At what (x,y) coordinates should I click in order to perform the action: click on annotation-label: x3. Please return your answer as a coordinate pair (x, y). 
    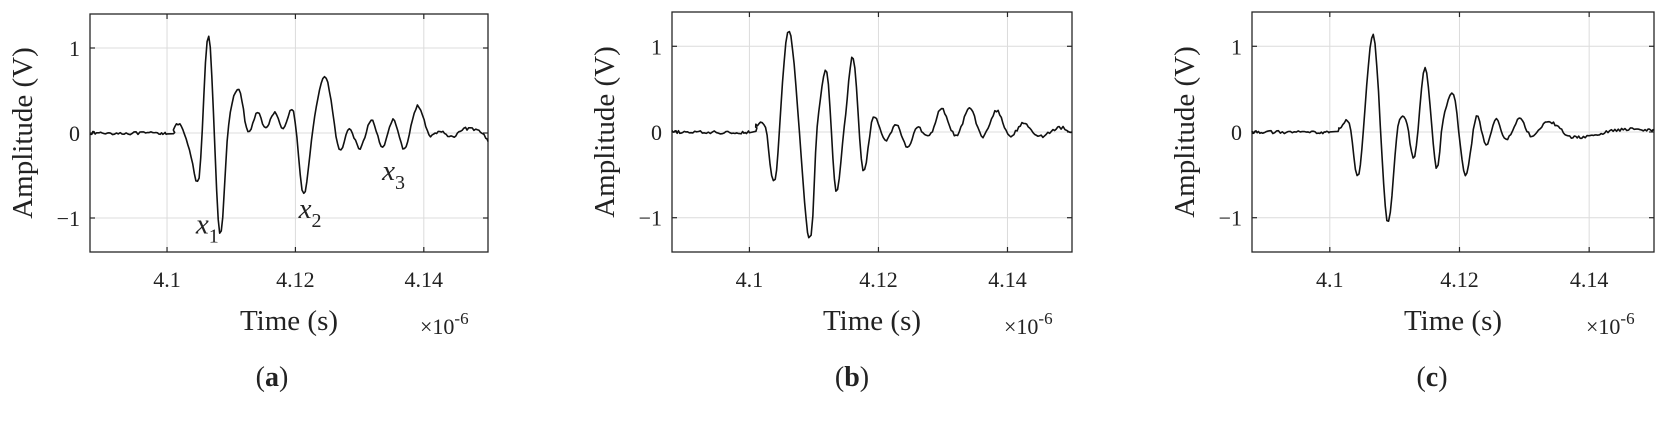
    Looking at the image, I should click on (393, 174).